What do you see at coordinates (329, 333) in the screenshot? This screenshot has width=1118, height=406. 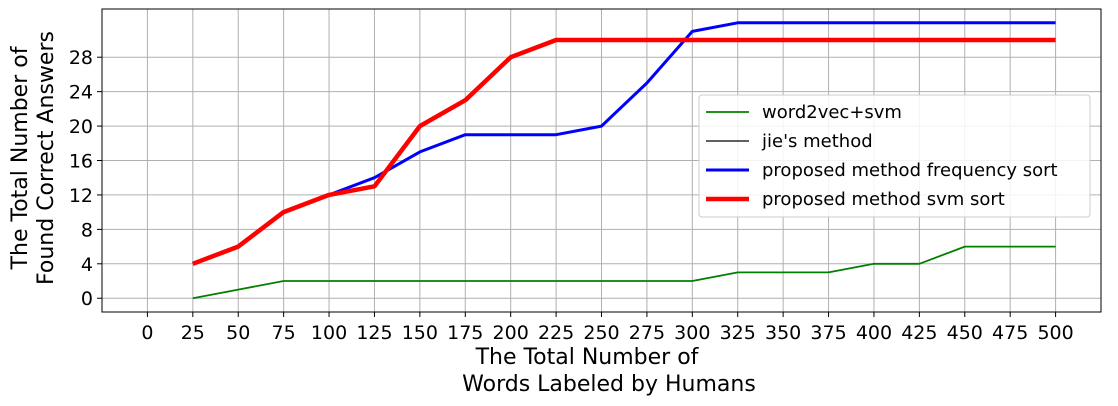 I see `x-tick-label: 100` at bounding box center [329, 333].